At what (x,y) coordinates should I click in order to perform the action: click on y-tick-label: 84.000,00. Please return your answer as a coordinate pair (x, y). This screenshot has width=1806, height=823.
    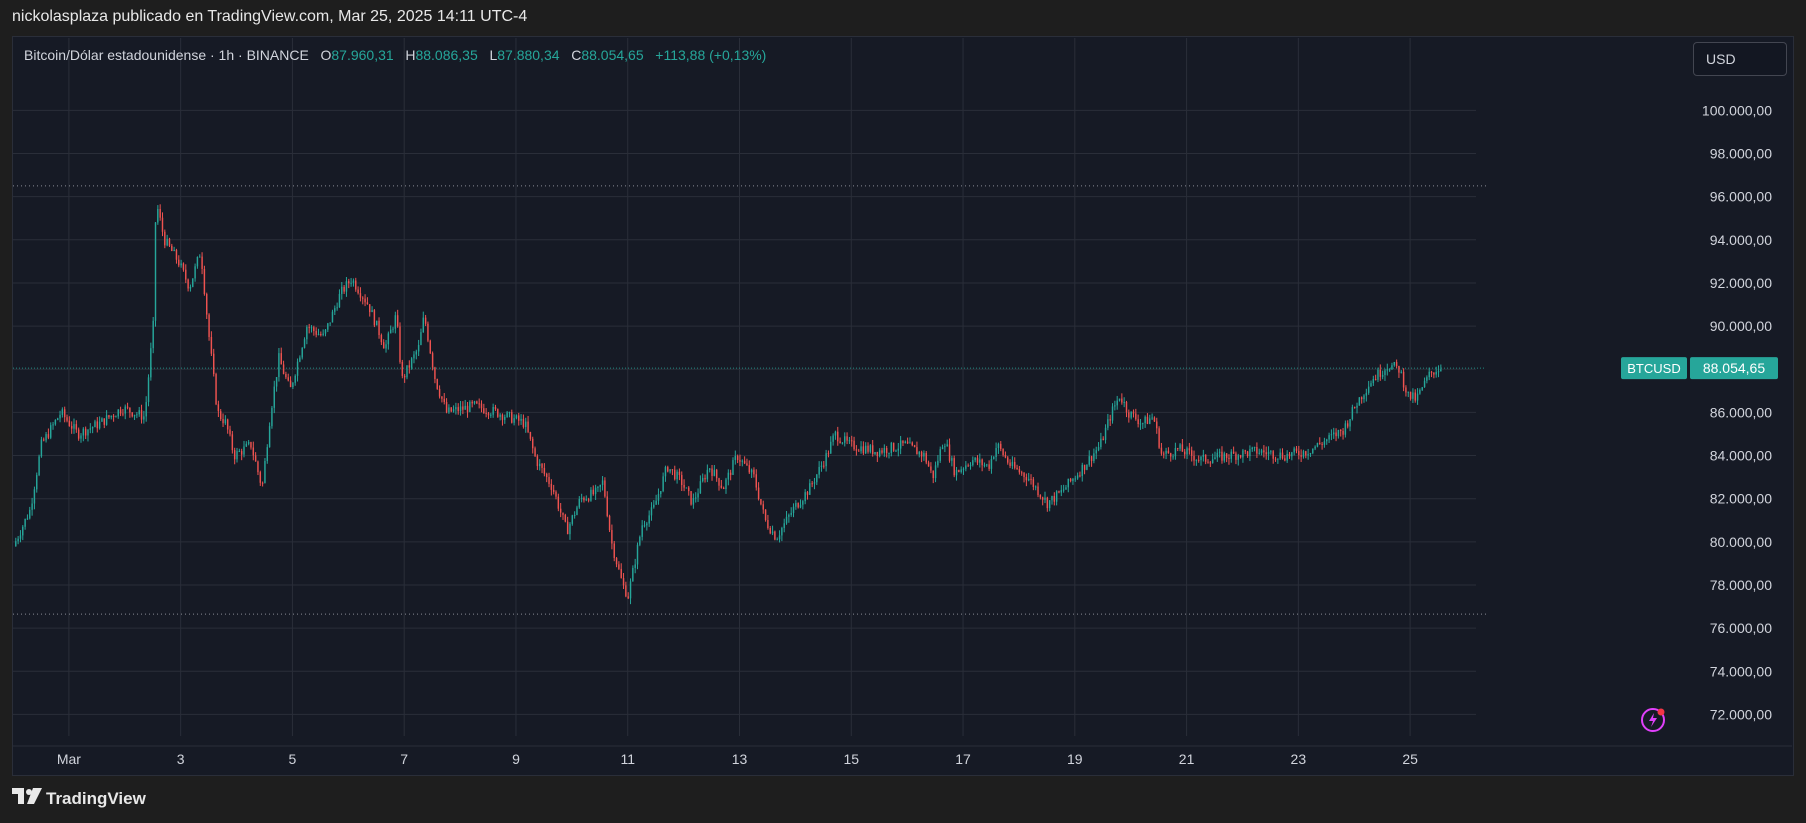
    Looking at the image, I should click on (1741, 456).